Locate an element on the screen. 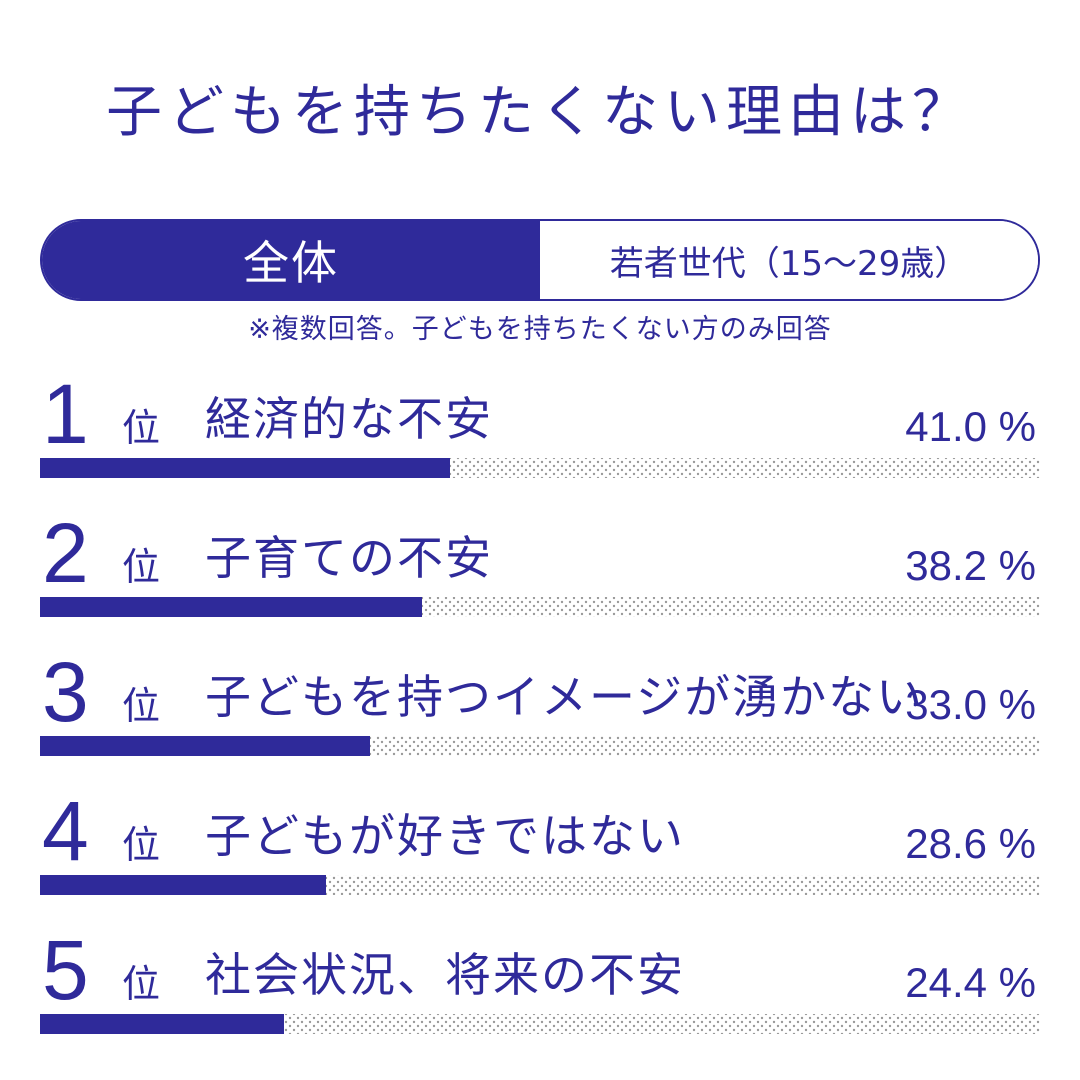  rank-row: 4 位 子どもが好きではない 28.6 % is located at coordinates (540, 839).